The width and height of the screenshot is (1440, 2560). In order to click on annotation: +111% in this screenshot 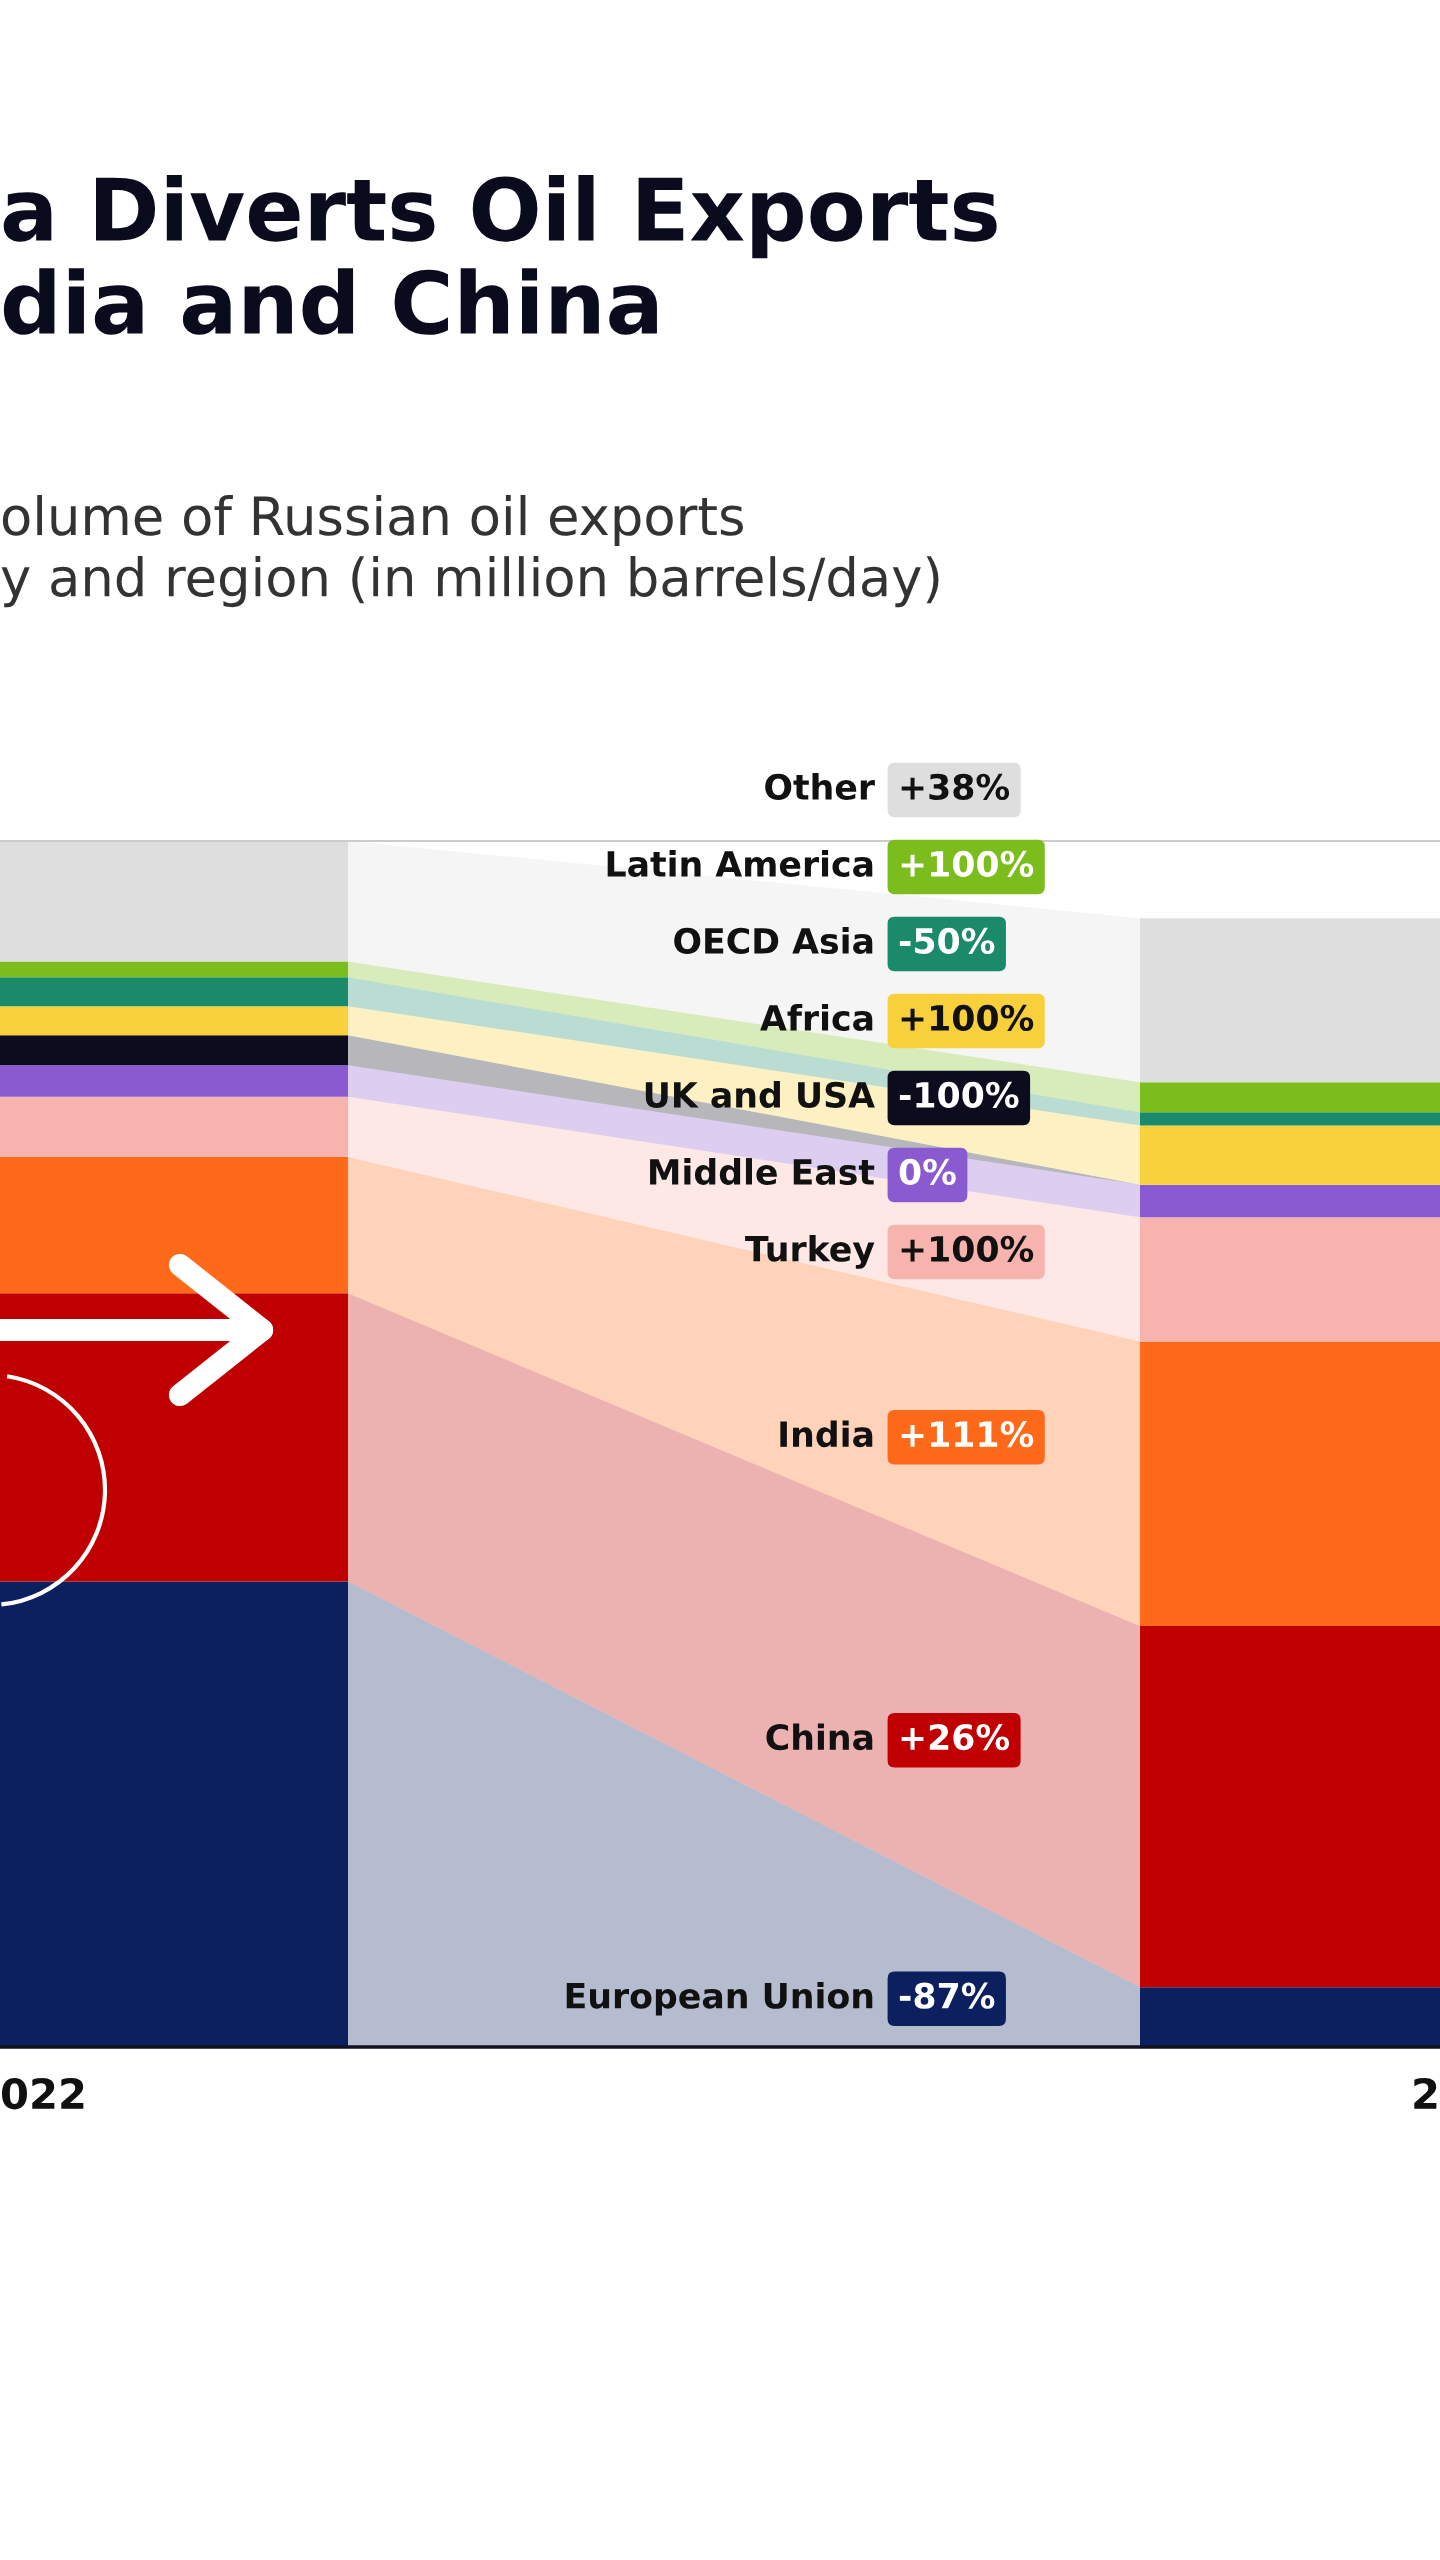, I will do `click(967, 1434)`.